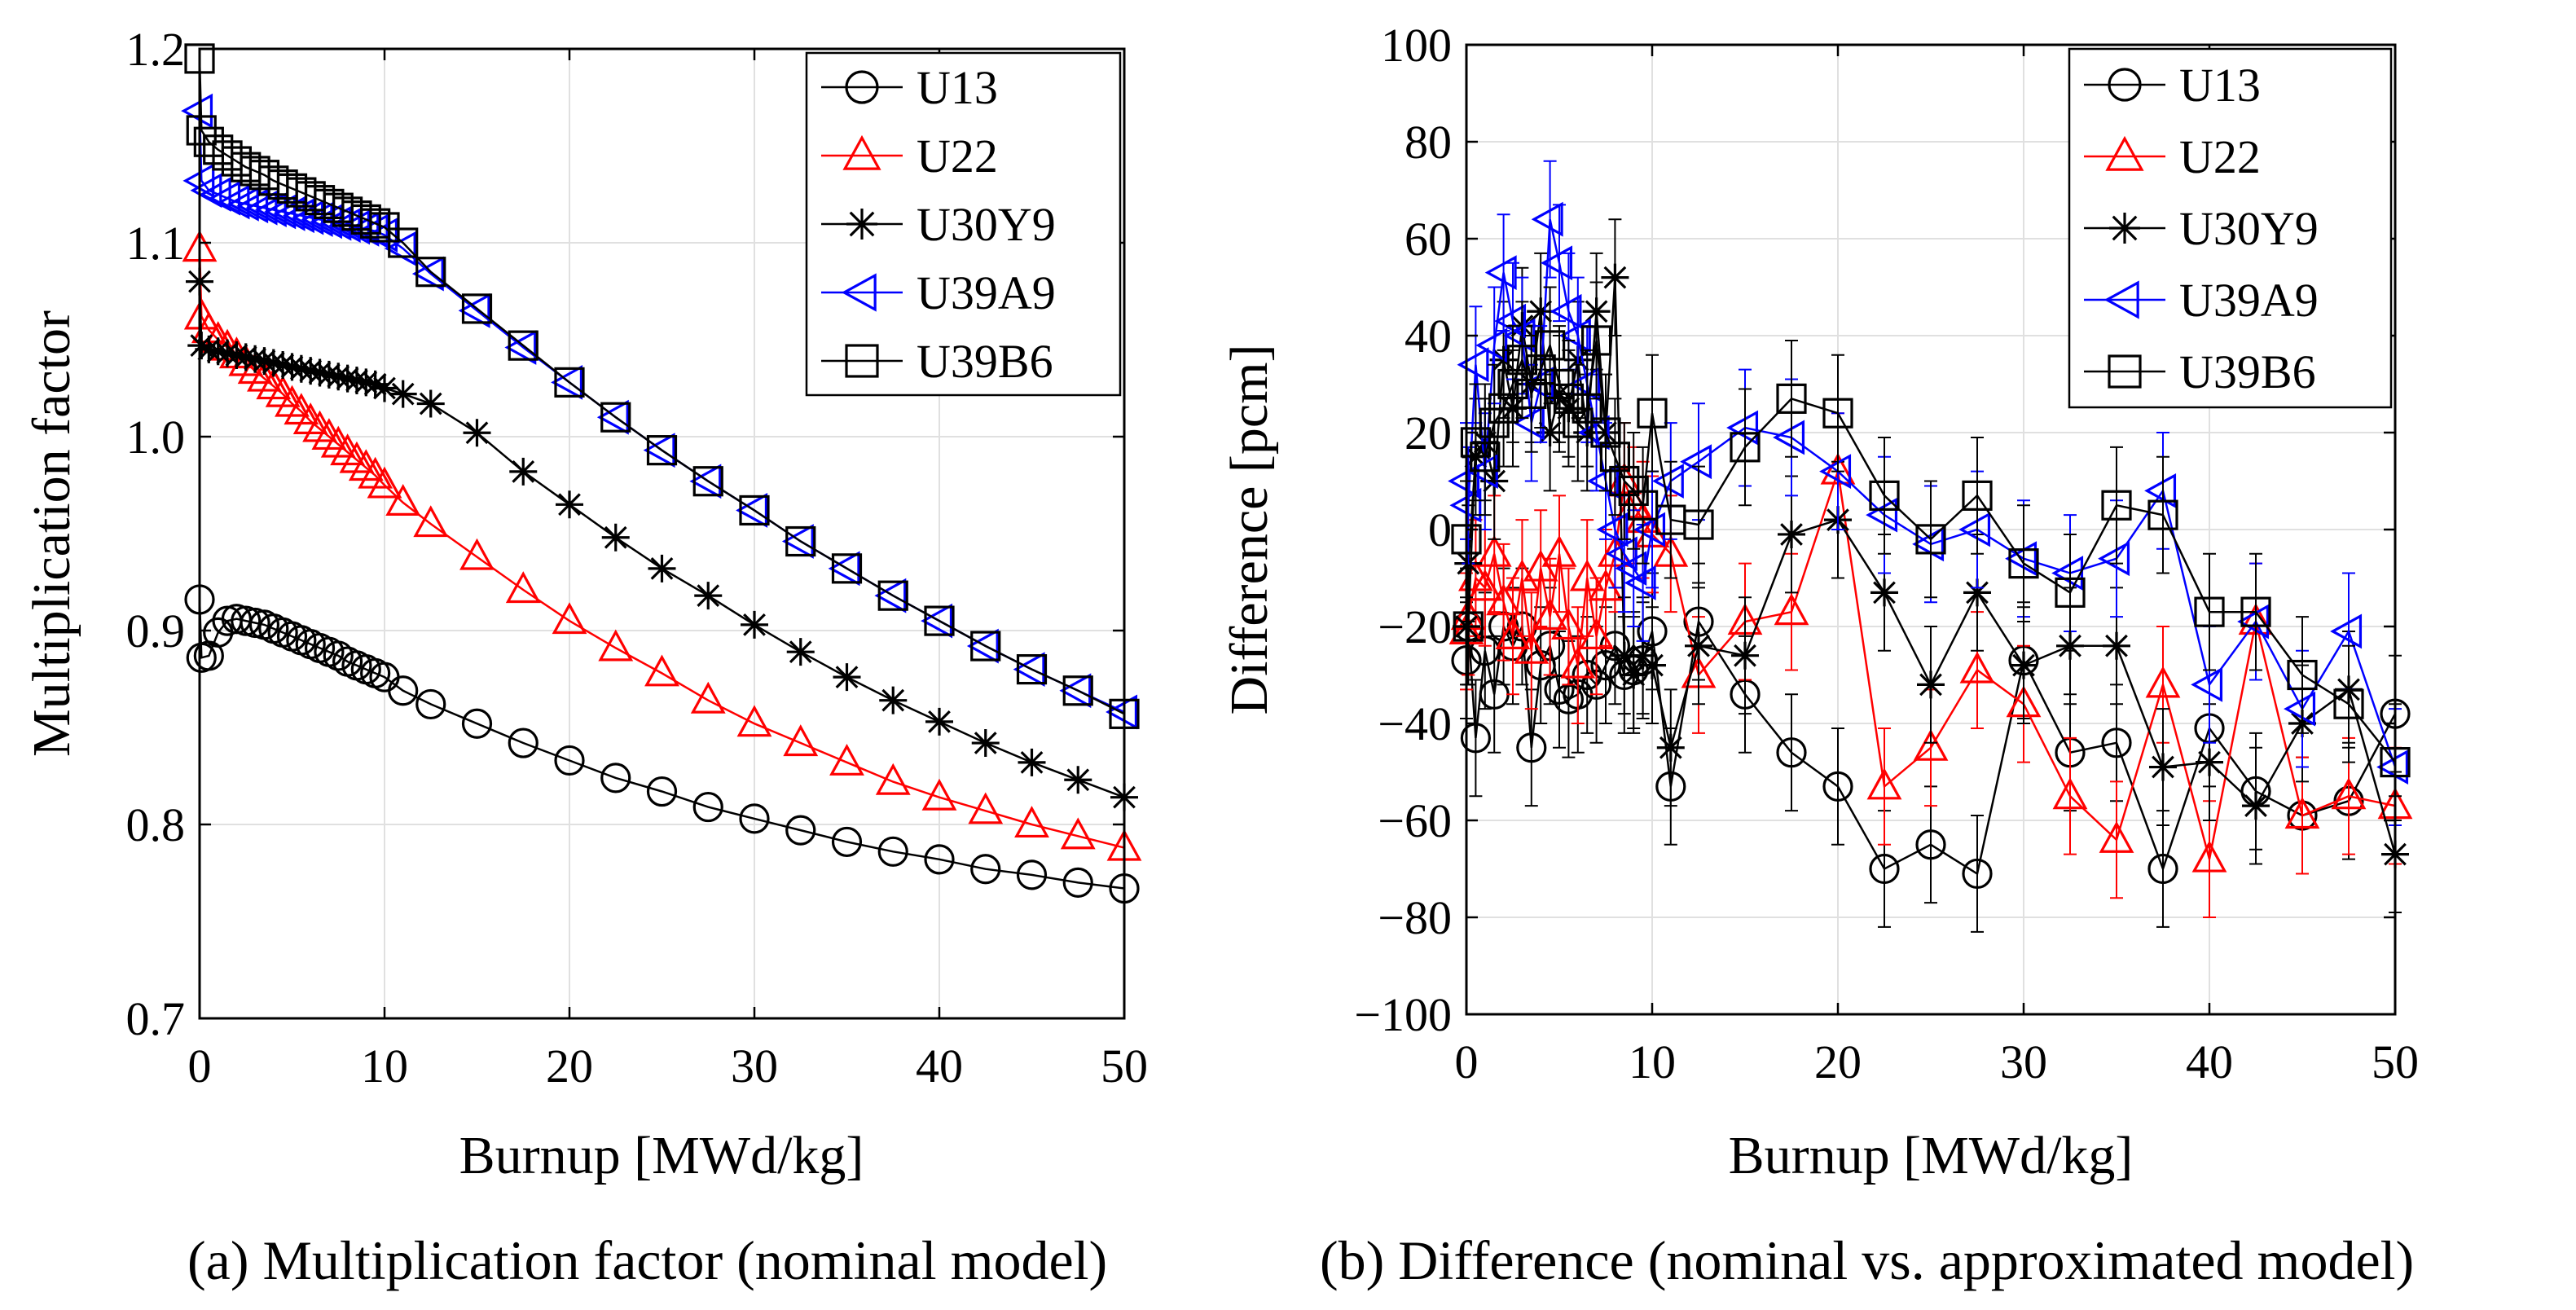  What do you see at coordinates (2124, 153) in the screenshot?
I see `legend-marker-U22` at bounding box center [2124, 153].